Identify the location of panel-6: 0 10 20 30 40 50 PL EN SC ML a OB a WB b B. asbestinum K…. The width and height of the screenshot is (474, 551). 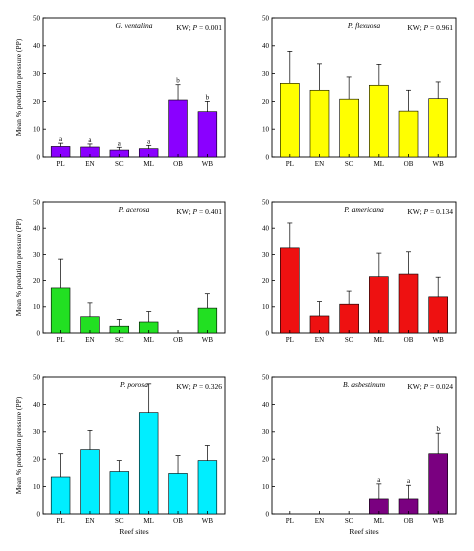
(359, 454).